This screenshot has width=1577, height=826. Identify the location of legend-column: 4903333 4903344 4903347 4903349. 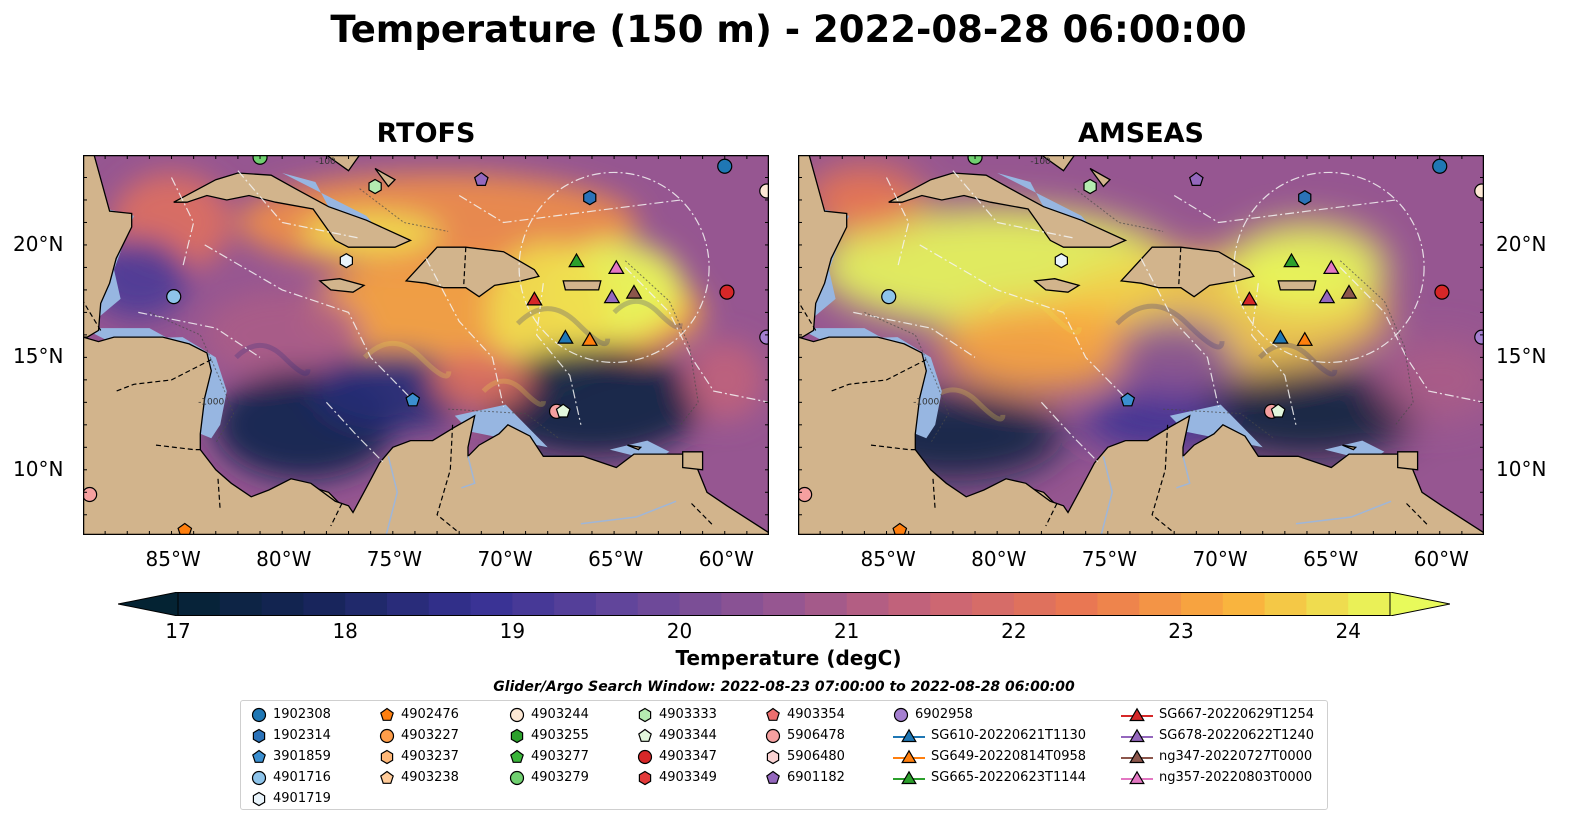
(677, 746).